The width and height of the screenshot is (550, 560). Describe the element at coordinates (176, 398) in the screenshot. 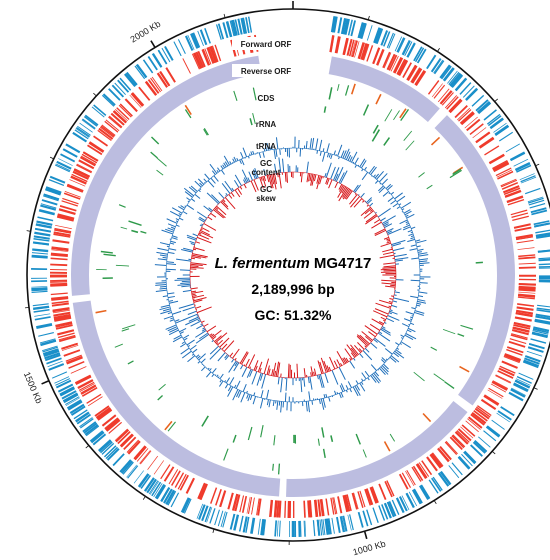

I see `cds-segment` at that location.